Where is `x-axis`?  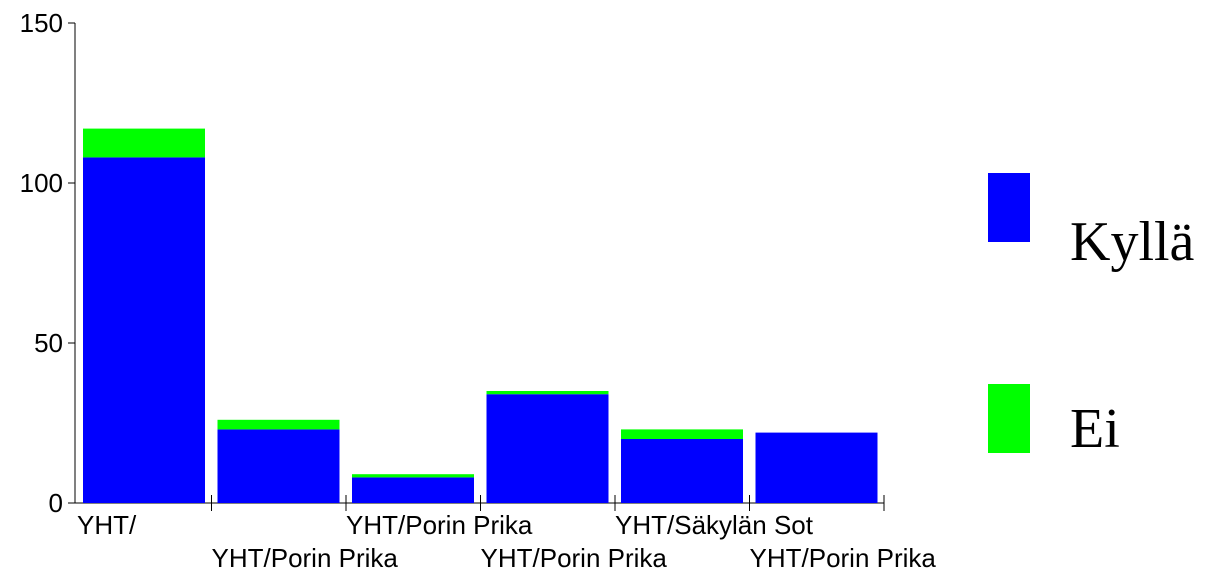 x-axis is located at coordinates (480, 503).